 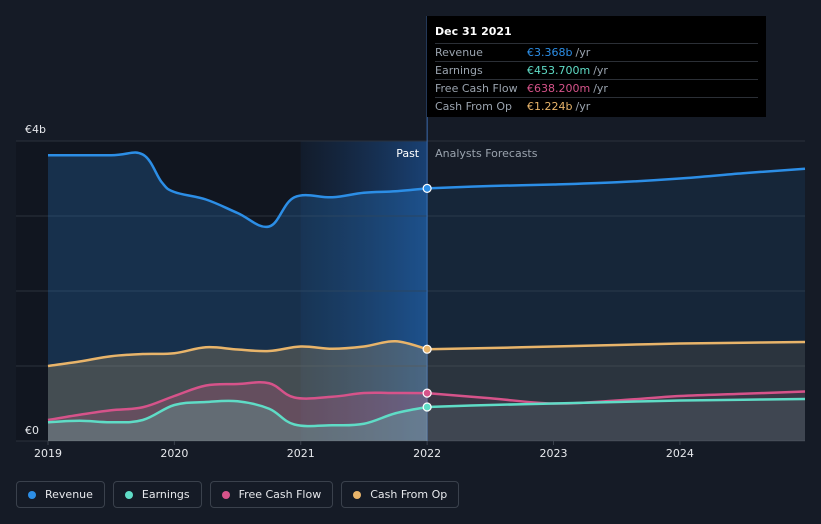 I want to click on cash-from-op-forecast-area, so click(x=616, y=391).